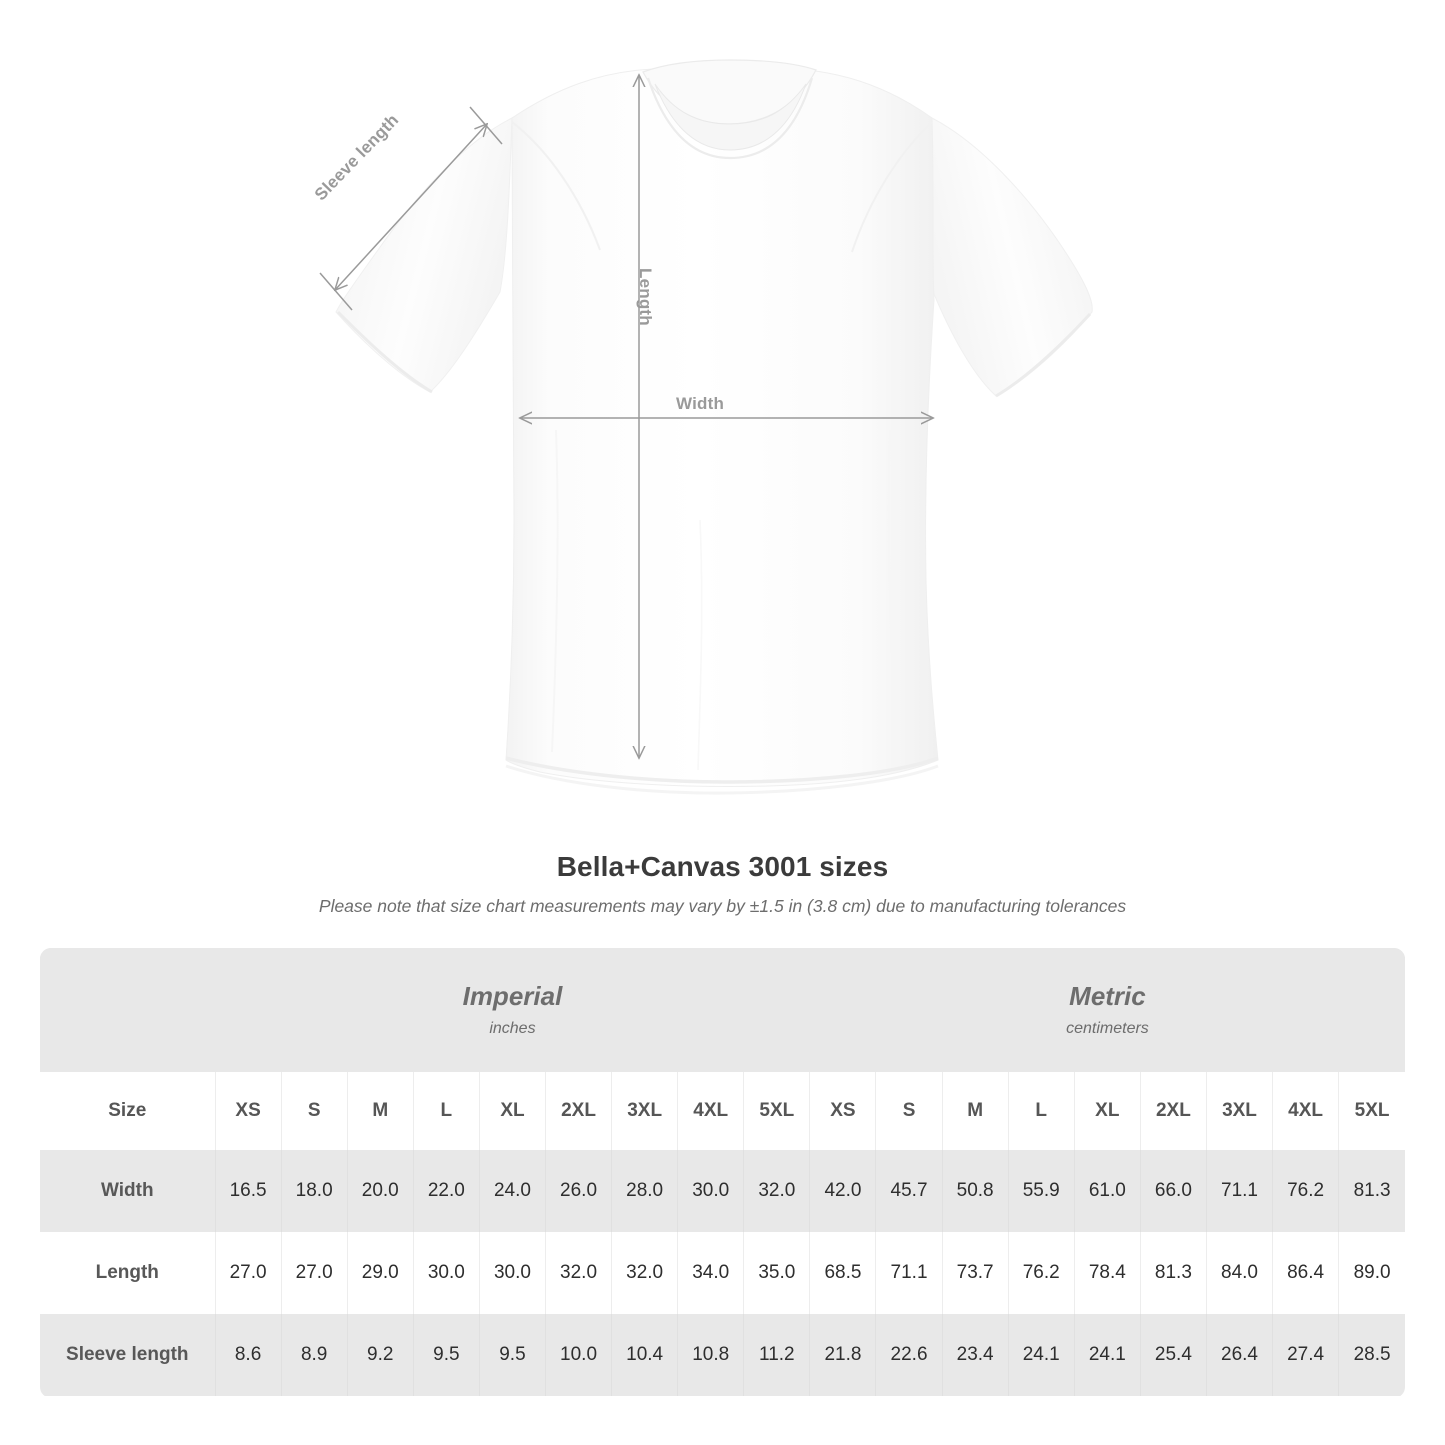 The height and width of the screenshot is (1445, 1445). Describe the element at coordinates (314, 1355) in the screenshot. I see `measurement-cell: 8.9` at that location.